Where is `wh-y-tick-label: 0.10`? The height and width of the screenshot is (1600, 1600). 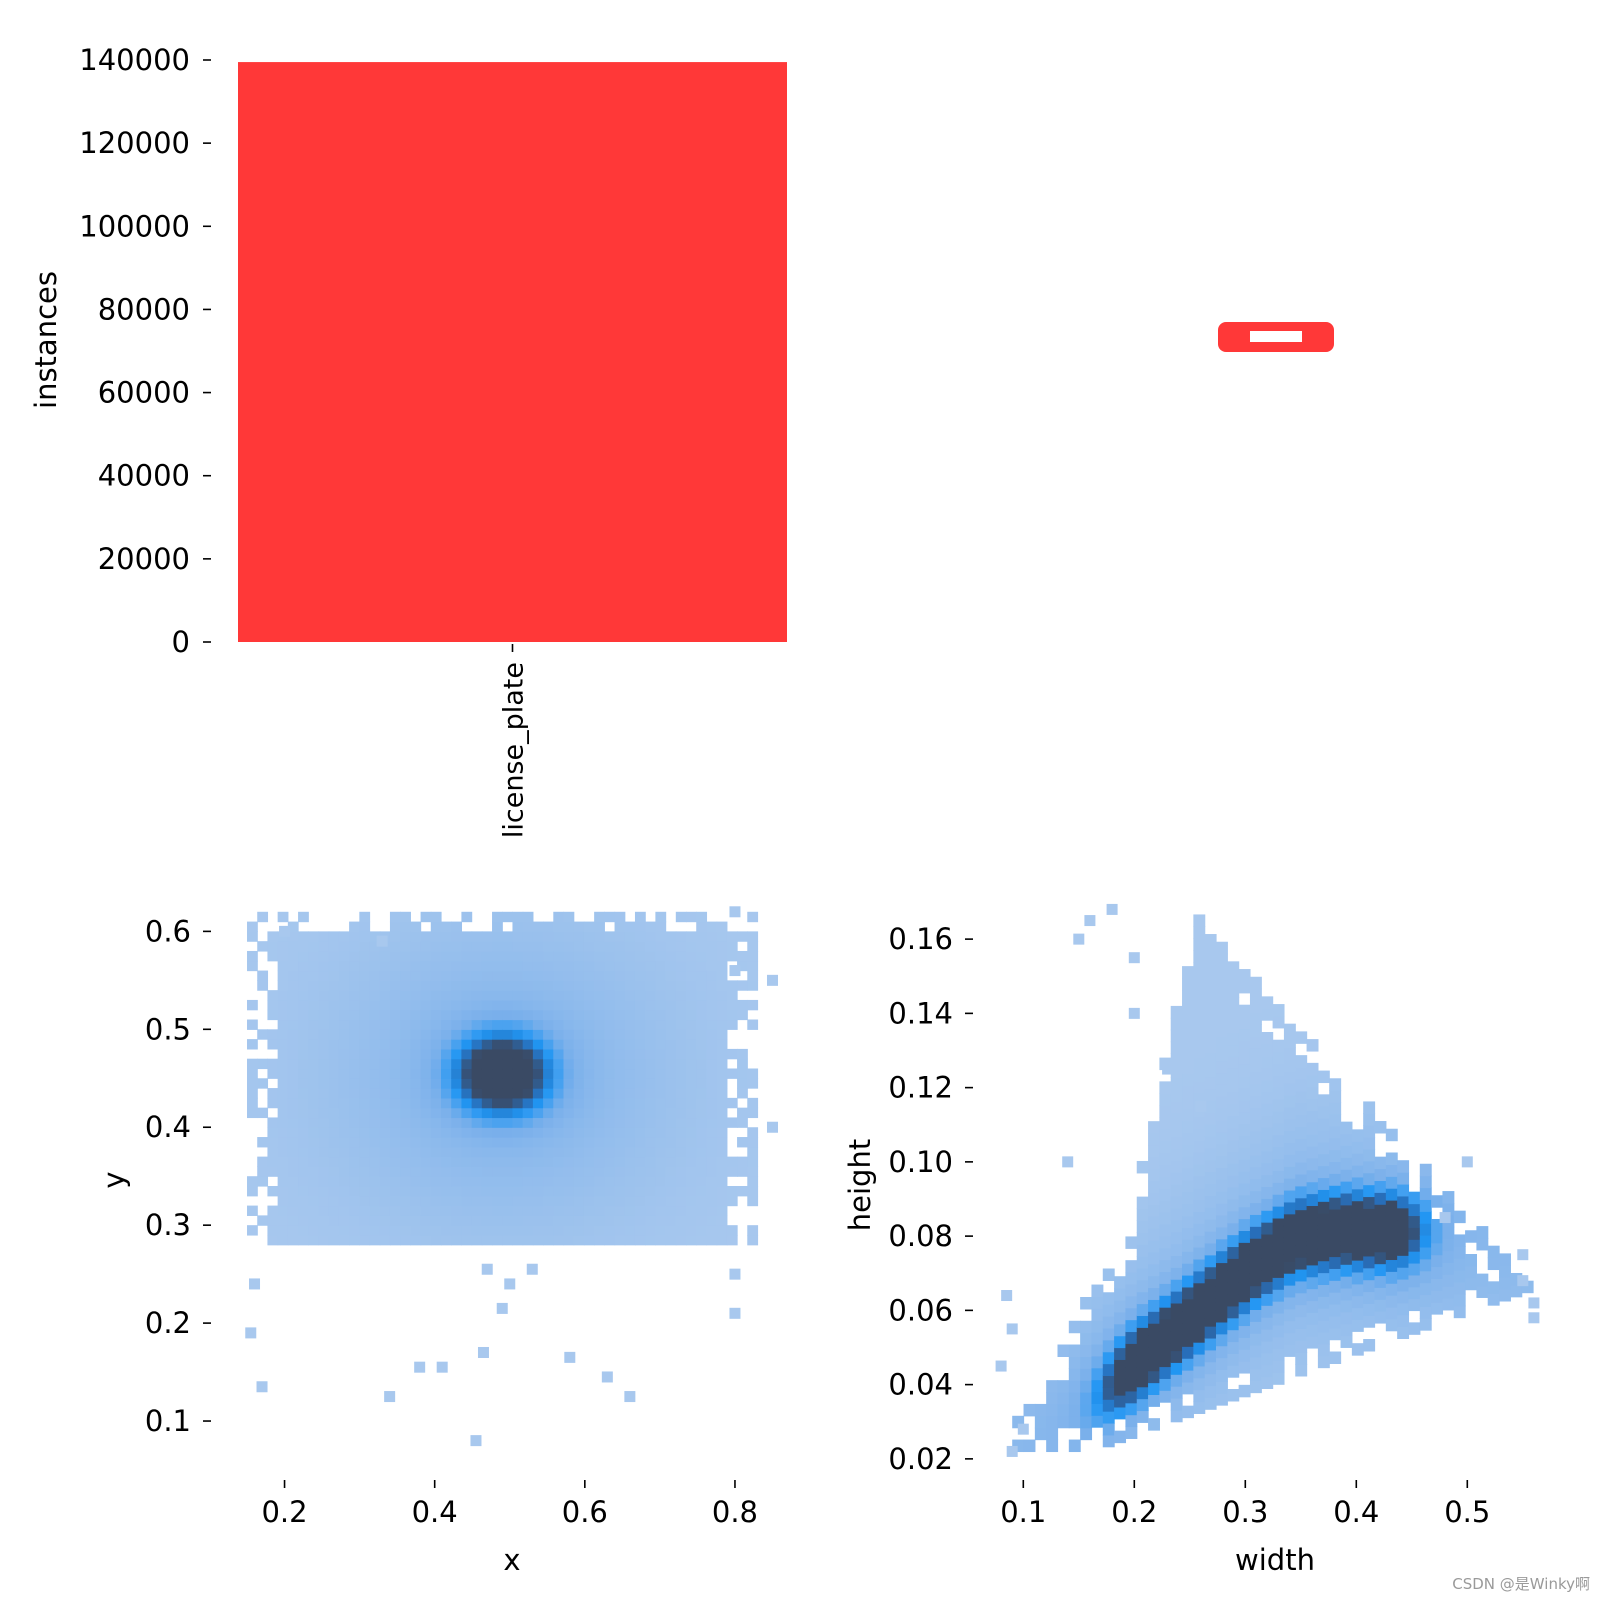 wh-y-tick-label: 0.10 is located at coordinates (920, 1162).